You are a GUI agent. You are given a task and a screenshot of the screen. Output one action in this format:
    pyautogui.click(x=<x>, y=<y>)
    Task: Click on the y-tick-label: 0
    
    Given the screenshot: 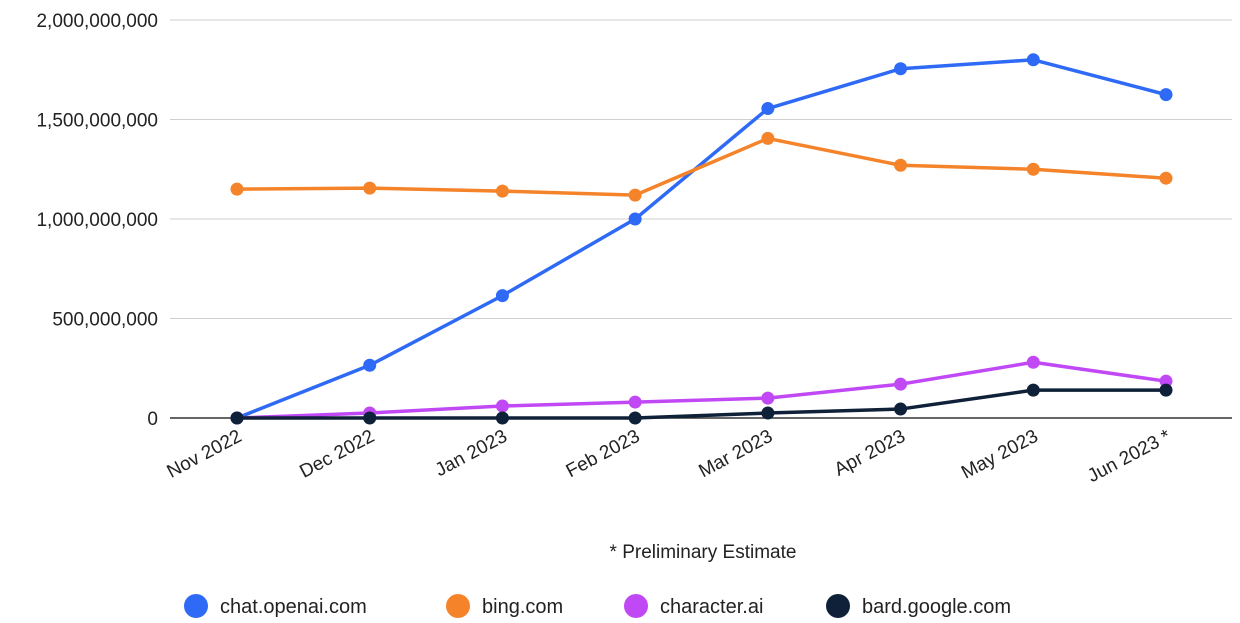 What is the action you would take?
    pyautogui.click(x=152, y=419)
    